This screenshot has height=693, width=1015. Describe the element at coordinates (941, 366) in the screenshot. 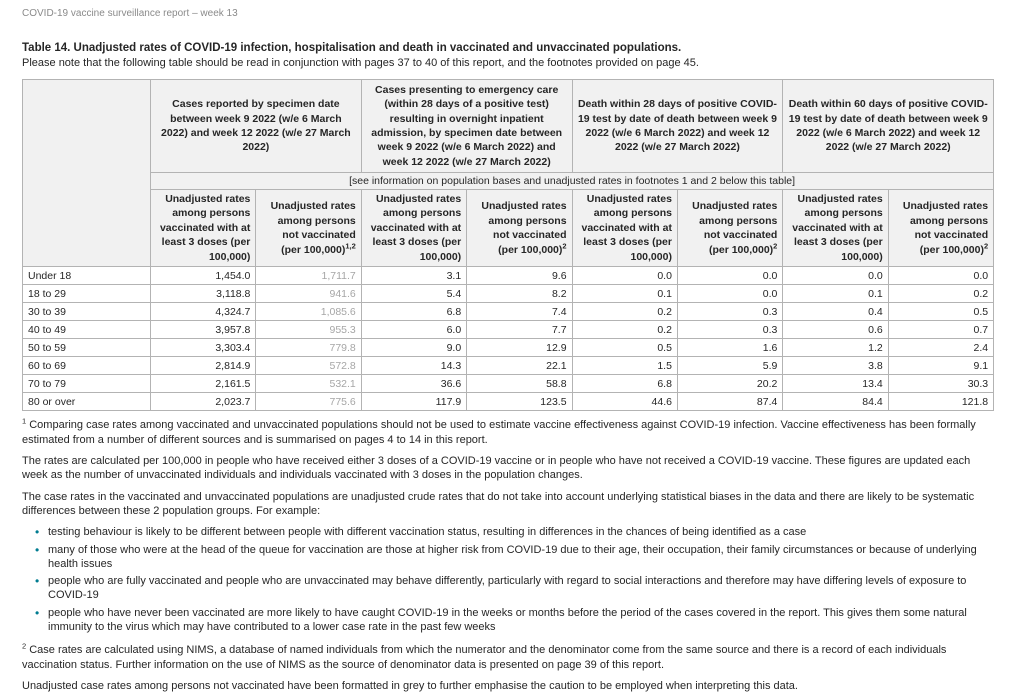

I see `rate-value-cell: 9.1` at that location.